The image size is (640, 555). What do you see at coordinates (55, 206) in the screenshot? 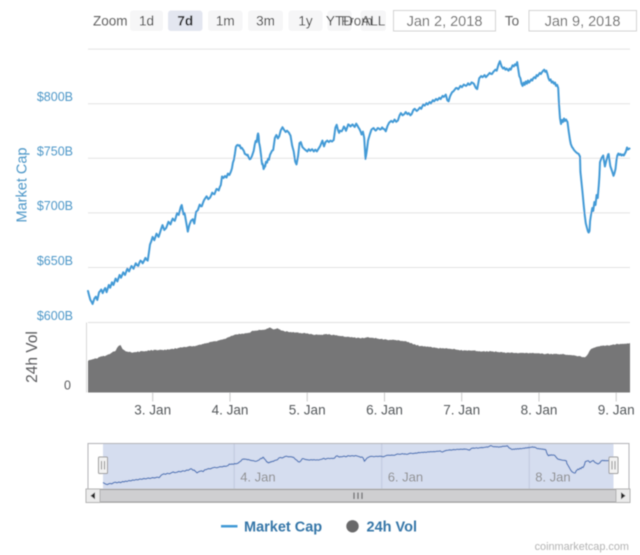
I see `svg-text: $700B` at bounding box center [55, 206].